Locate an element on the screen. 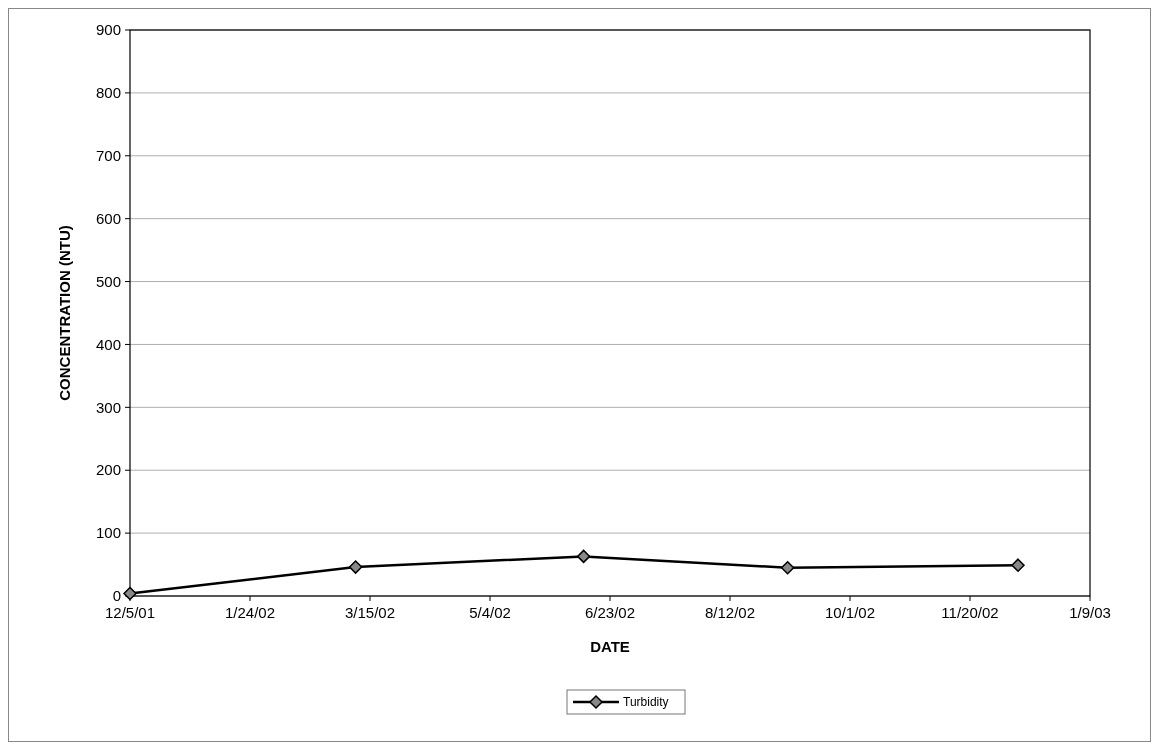 The image size is (1159, 750). x-tick-label: 6/23/02 is located at coordinates (610, 612).